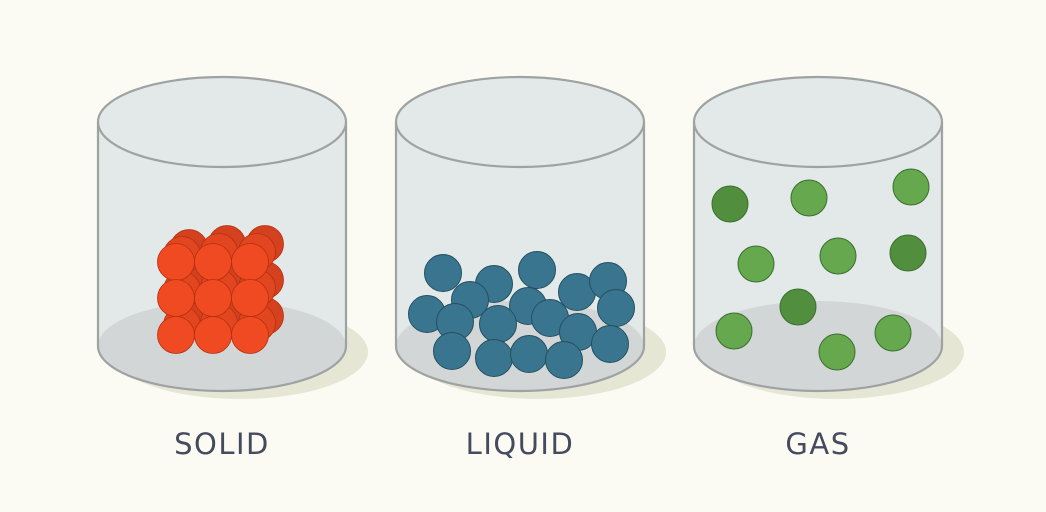 Image resolution: width=1046 pixels, height=512 pixels. I want to click on label-liquid: LIQUID, so click(520, 444).